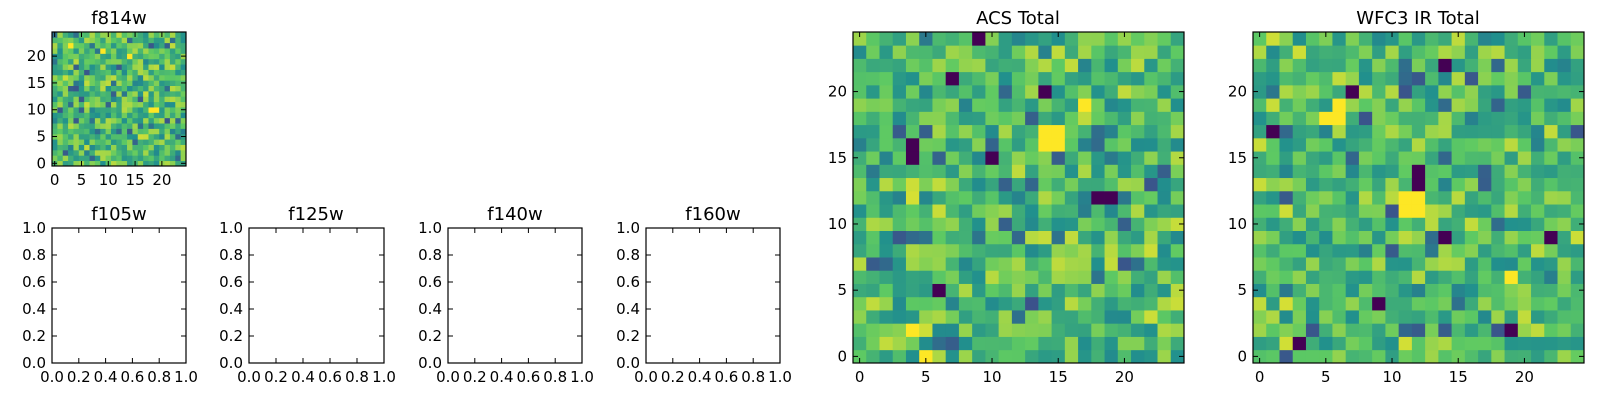 This screenshot has height=400, width=1600. I want to click on x-tick-label: 1.0, so click(186, 377).